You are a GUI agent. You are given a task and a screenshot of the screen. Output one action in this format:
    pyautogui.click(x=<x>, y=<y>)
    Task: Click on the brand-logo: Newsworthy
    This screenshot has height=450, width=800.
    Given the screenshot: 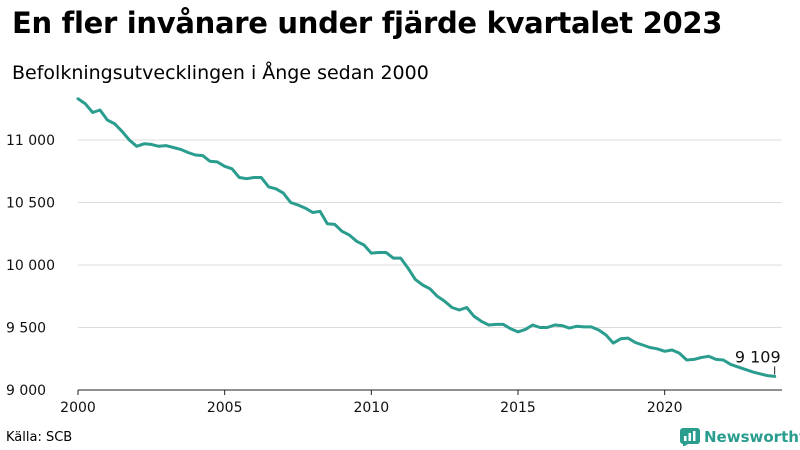 What is the action you would take?
    pyautogui.click(x=740, y=437)
    